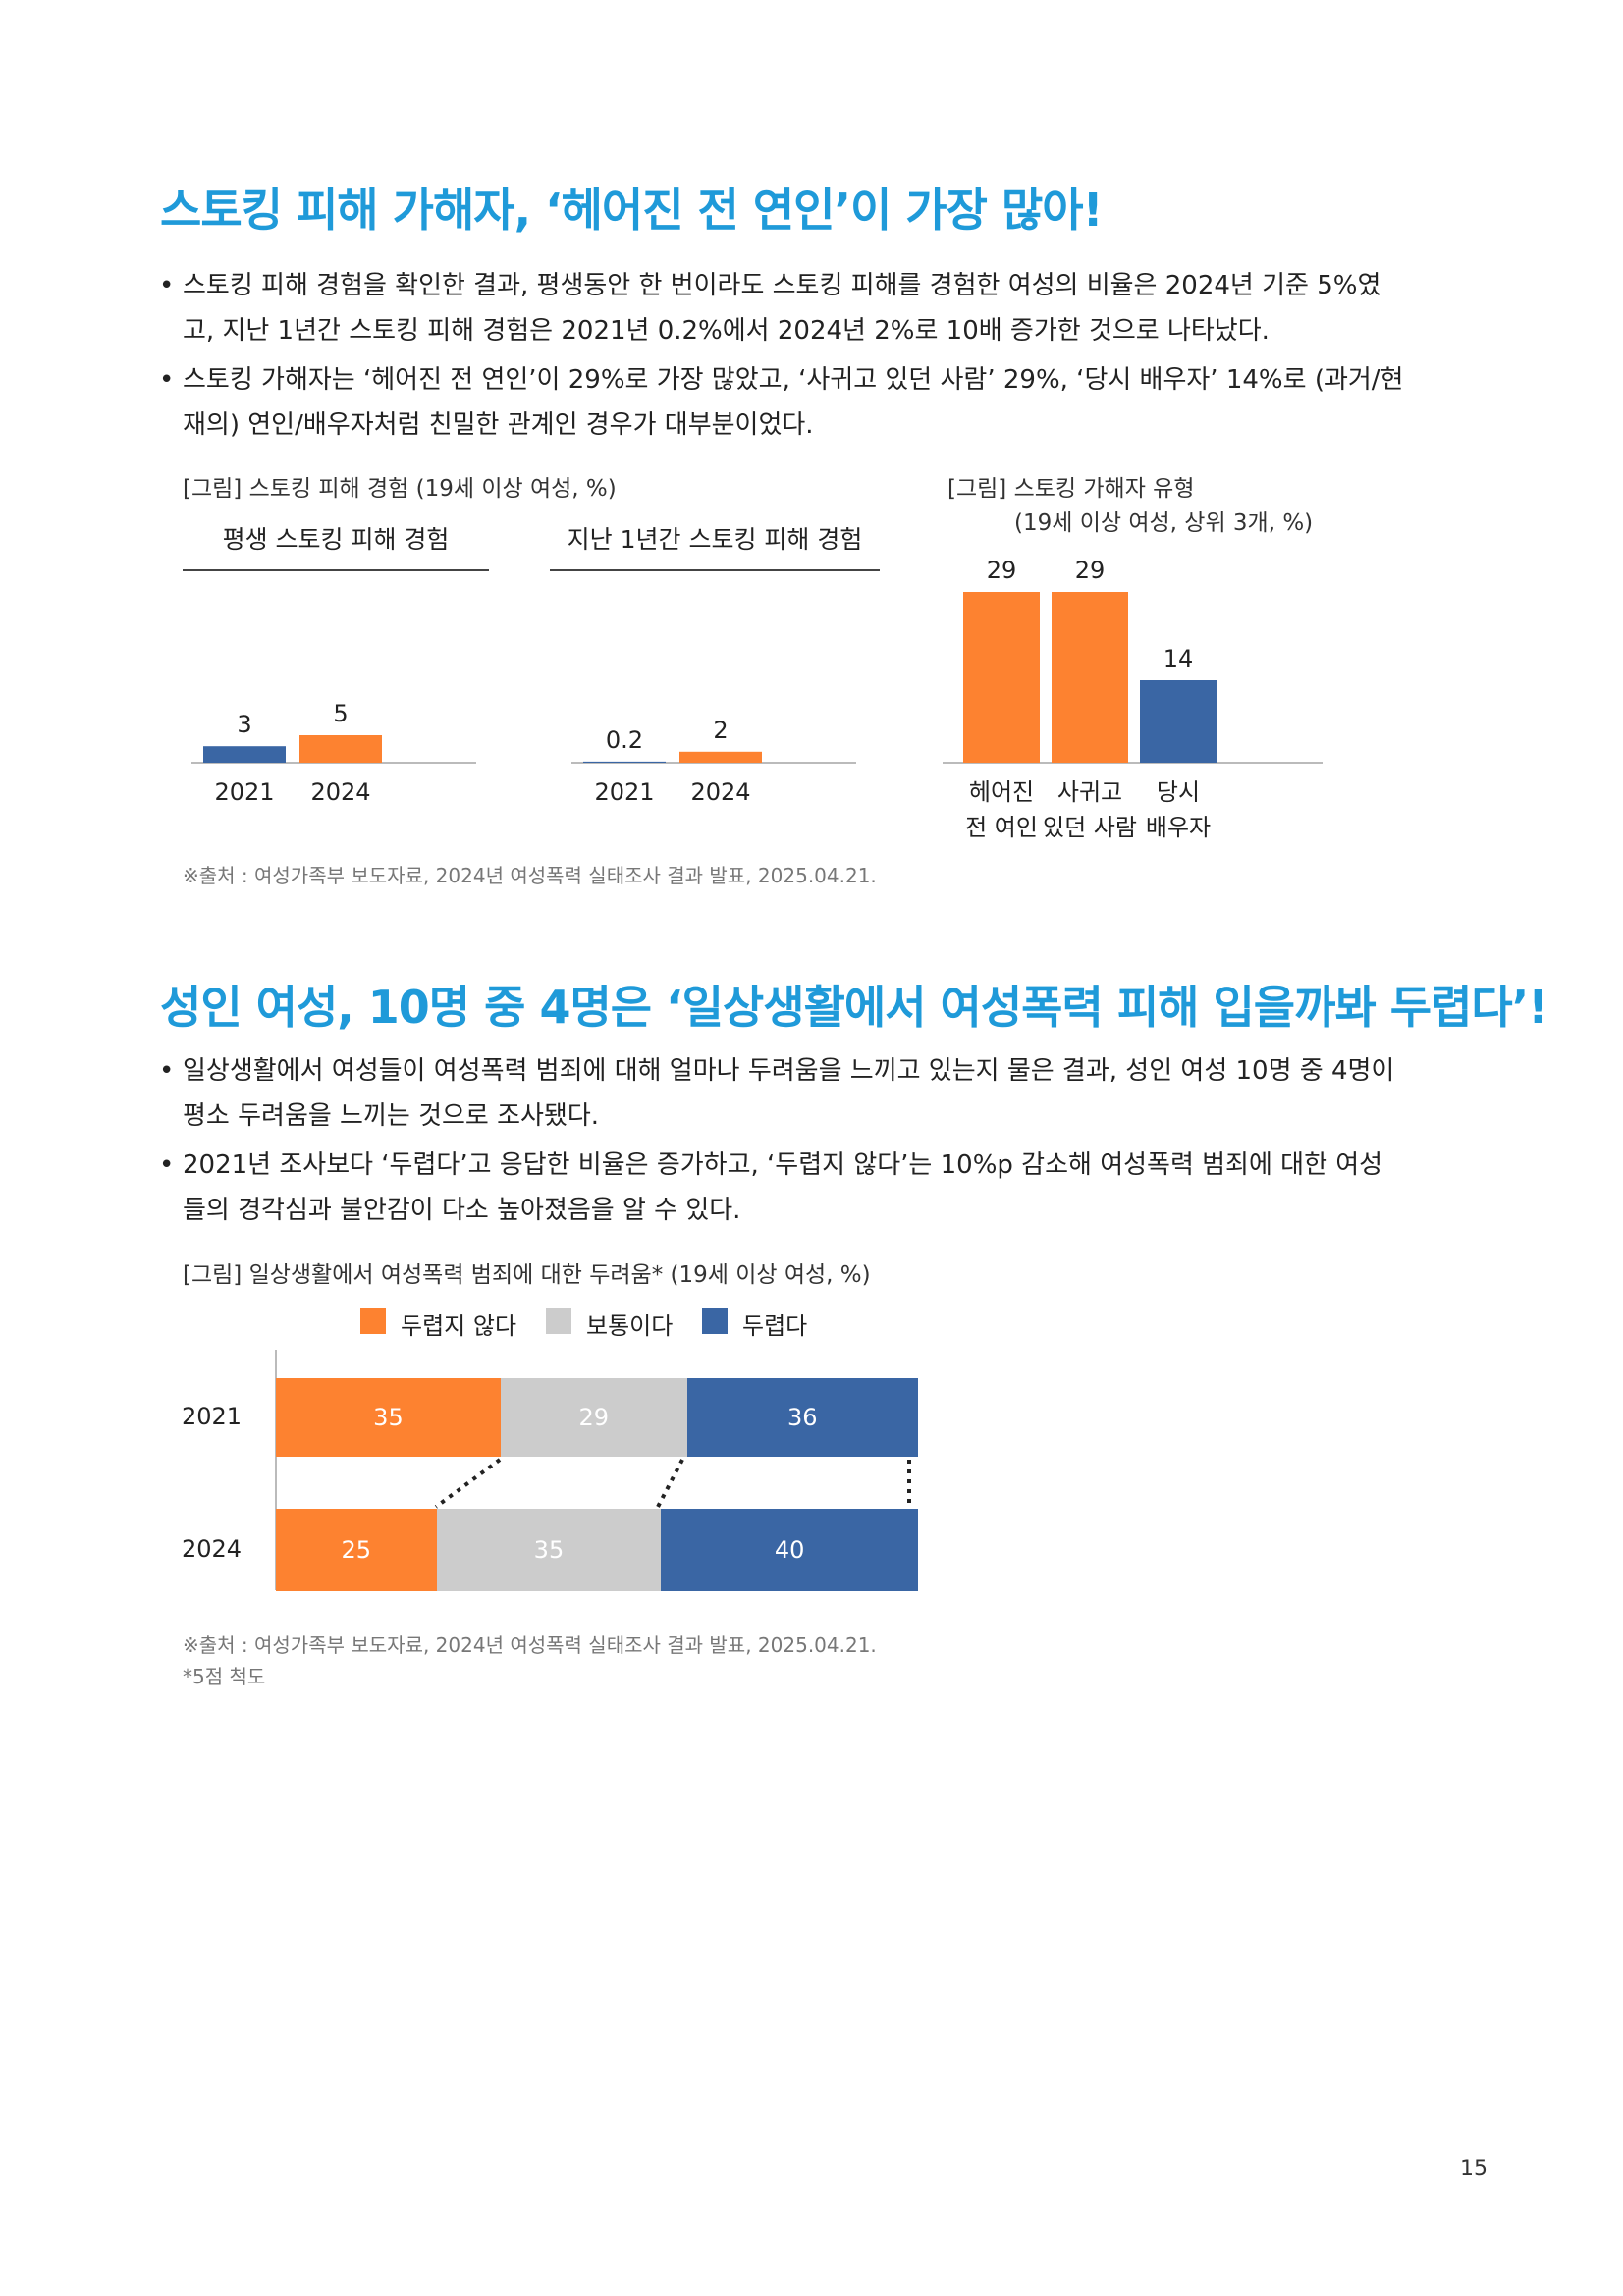 The image size is (1623, 2296). I want to click on bar-segment: 40, so click(789, 1550).